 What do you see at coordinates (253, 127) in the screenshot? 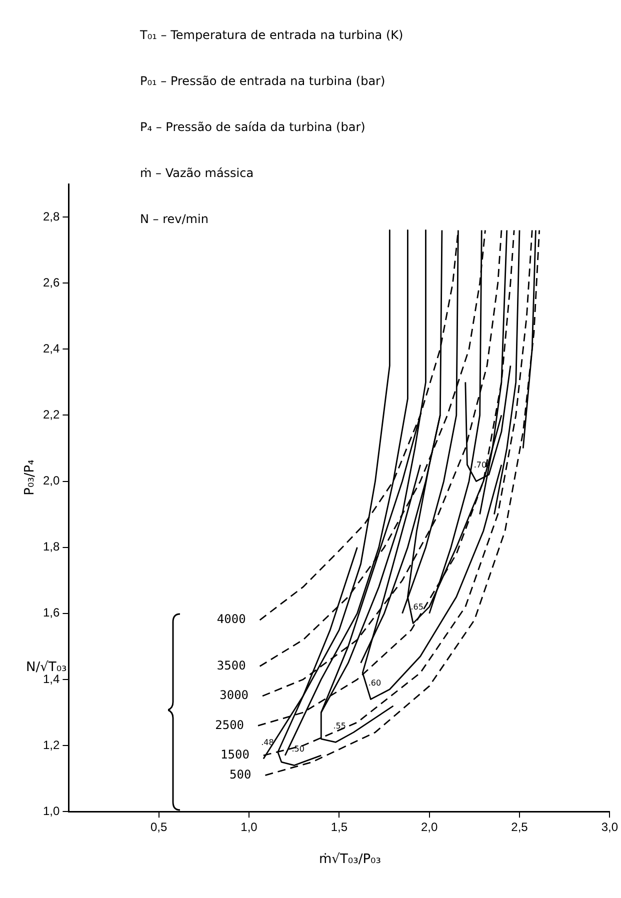
I see `text: P₄ – Pressão de saída da turbina (bar)` at bounding box center [253, 127].